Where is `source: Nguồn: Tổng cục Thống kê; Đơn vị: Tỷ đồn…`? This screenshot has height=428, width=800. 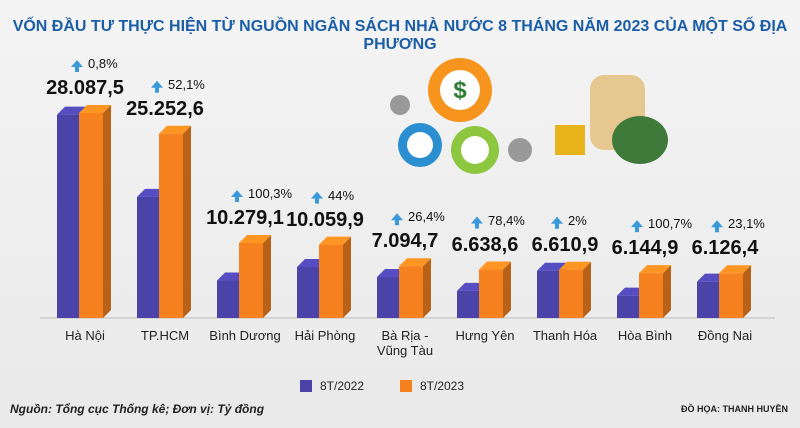
source: Nguồn: Tổng cục Thống kê; Đơn vị: Tỷ đồn… is located at coordinates (137, 409).